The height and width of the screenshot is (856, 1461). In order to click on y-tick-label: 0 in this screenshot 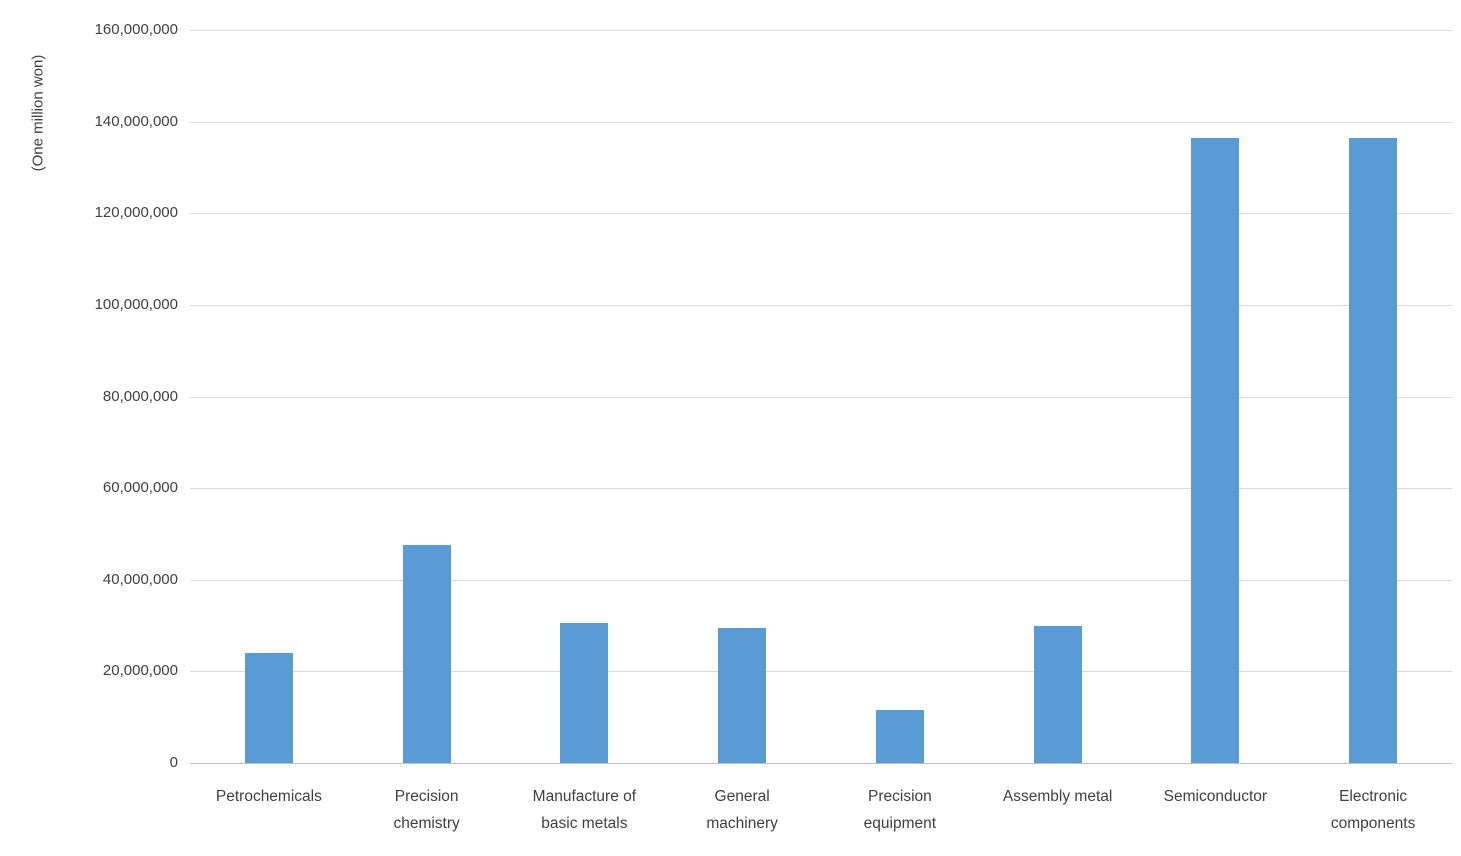, I will do `click(173, 762)`.